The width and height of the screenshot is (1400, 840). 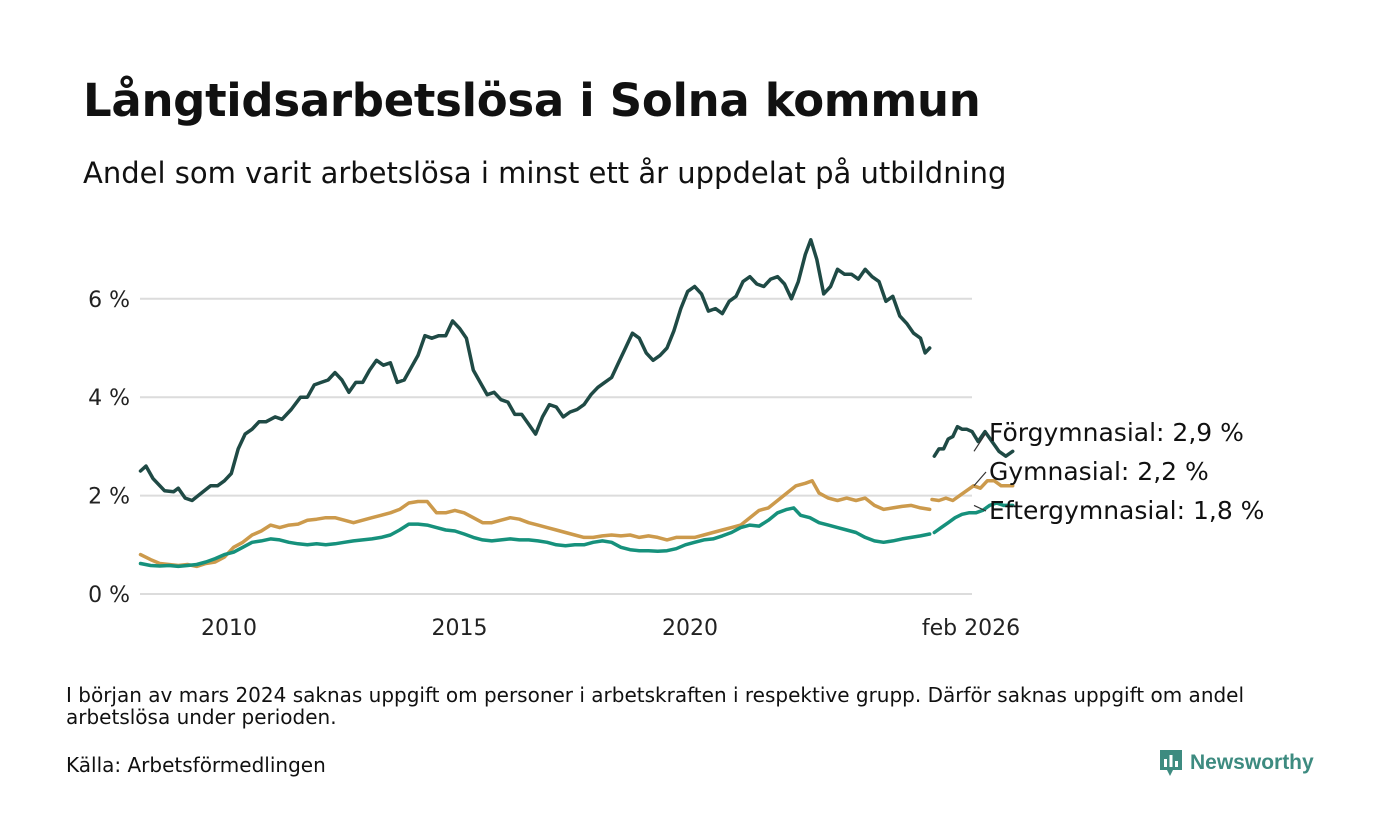 I want to click on x-tick-label: feb 2026, so click(x=971, y=628).